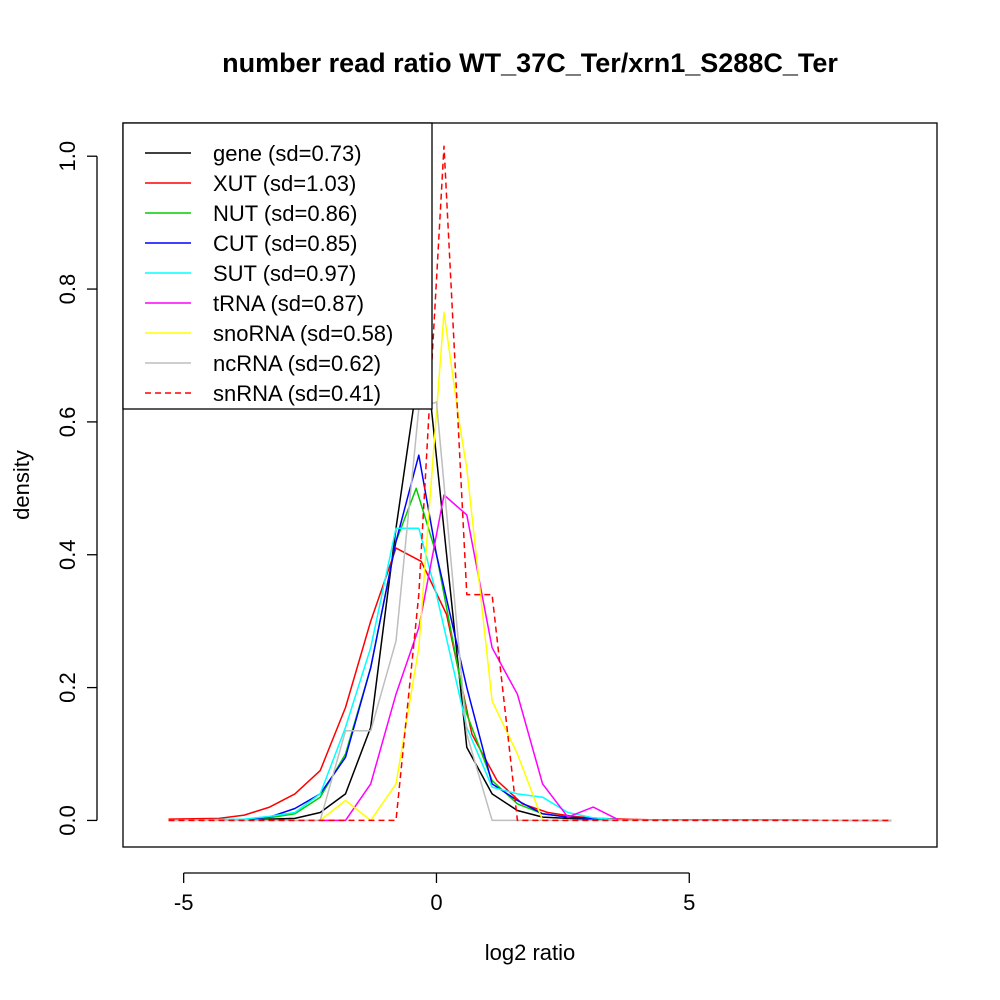 The image size is (1000, 1000). Describe the element at coordinates (285, 213) in the screenshot. I see `legend-label-2: NUT (sd=0.86)` at that location.